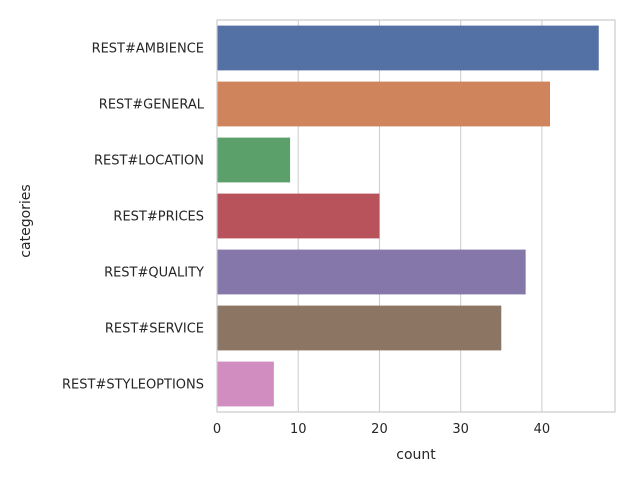 The height and width of the screenshot is (480, 640). Describe the element at coordinates (542, 429) in the screenshot. I see `x-tick-label: 40` at that location.